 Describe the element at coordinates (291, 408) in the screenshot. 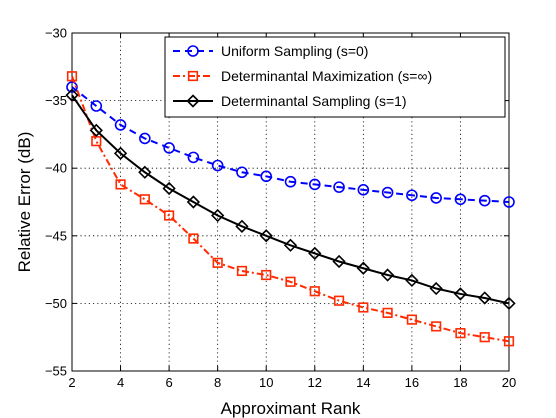

I see `x-axis-label: Approximant Rank` at that location.